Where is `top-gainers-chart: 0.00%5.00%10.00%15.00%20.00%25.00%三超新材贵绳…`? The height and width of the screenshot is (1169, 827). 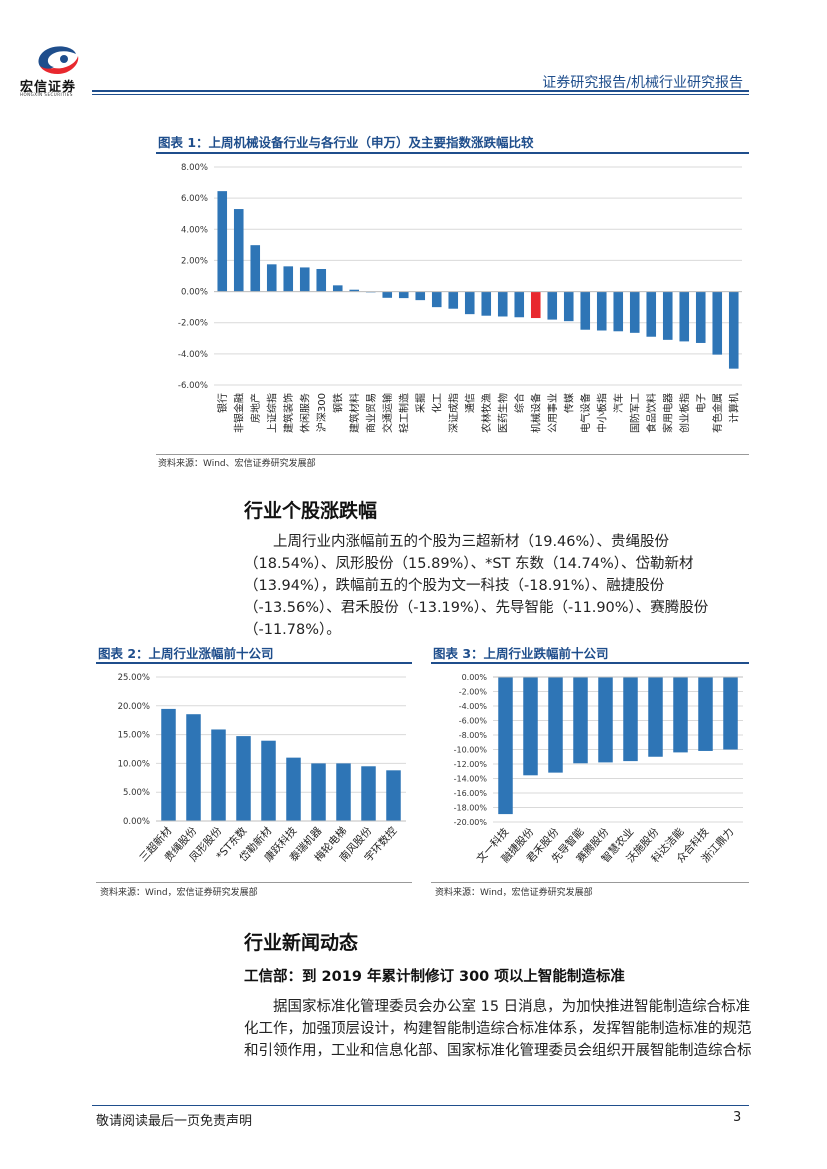 top-gainers-chart: 0.00%5.00%10.00%15.00%20.00%25.00%三超新材贵绳… is located at coordinates (262, 768).